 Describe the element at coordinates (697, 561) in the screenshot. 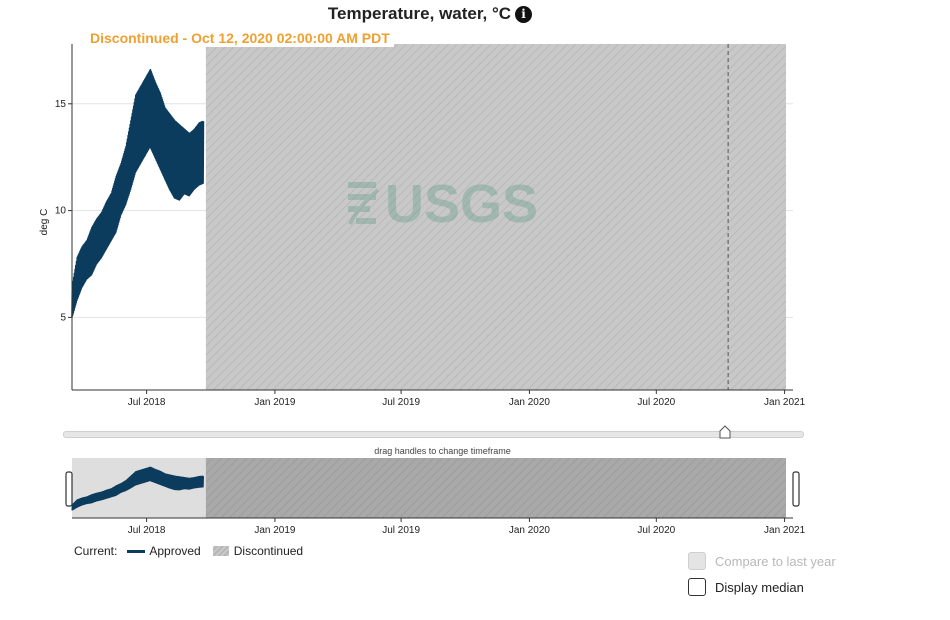

I see `compare-last-year-checkbox` at that location.